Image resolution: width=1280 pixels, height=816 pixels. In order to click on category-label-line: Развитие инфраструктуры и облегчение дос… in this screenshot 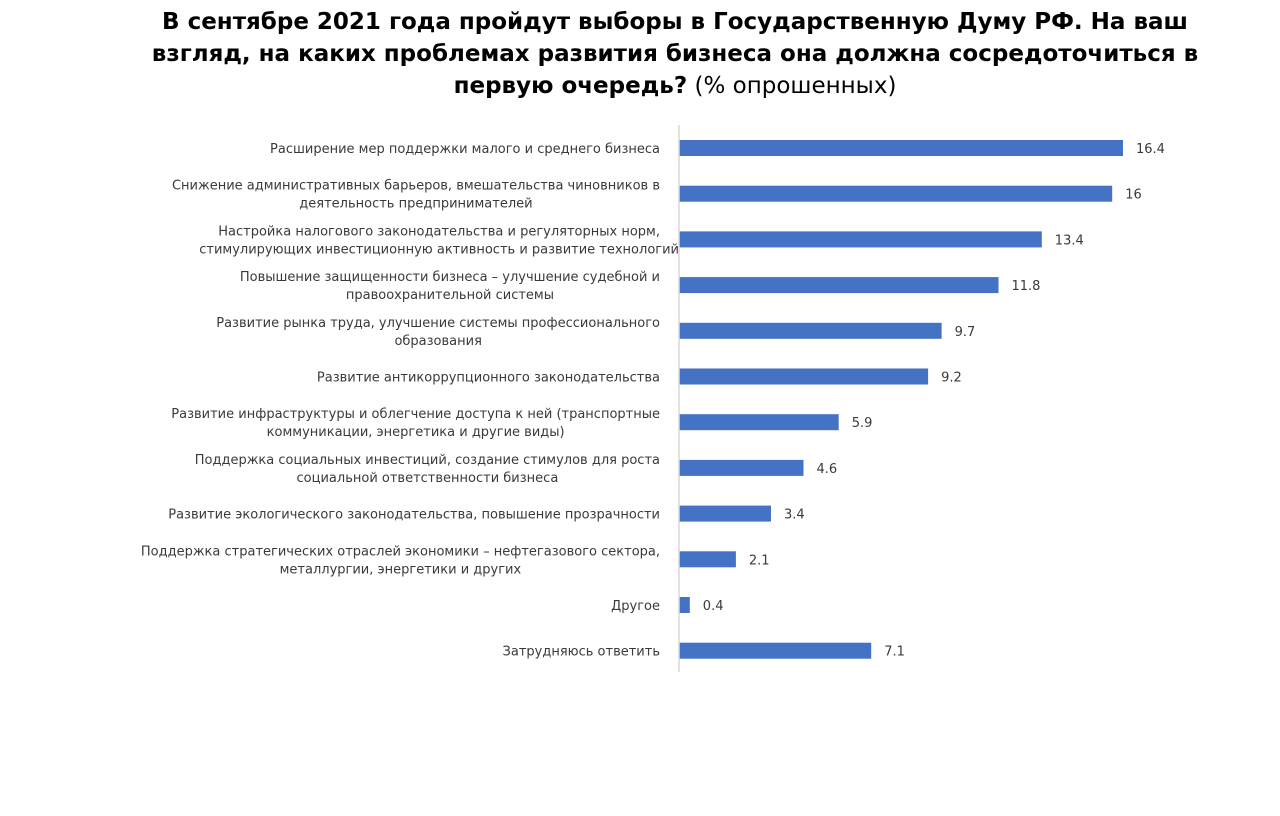, I will do `click(415, 414)`.